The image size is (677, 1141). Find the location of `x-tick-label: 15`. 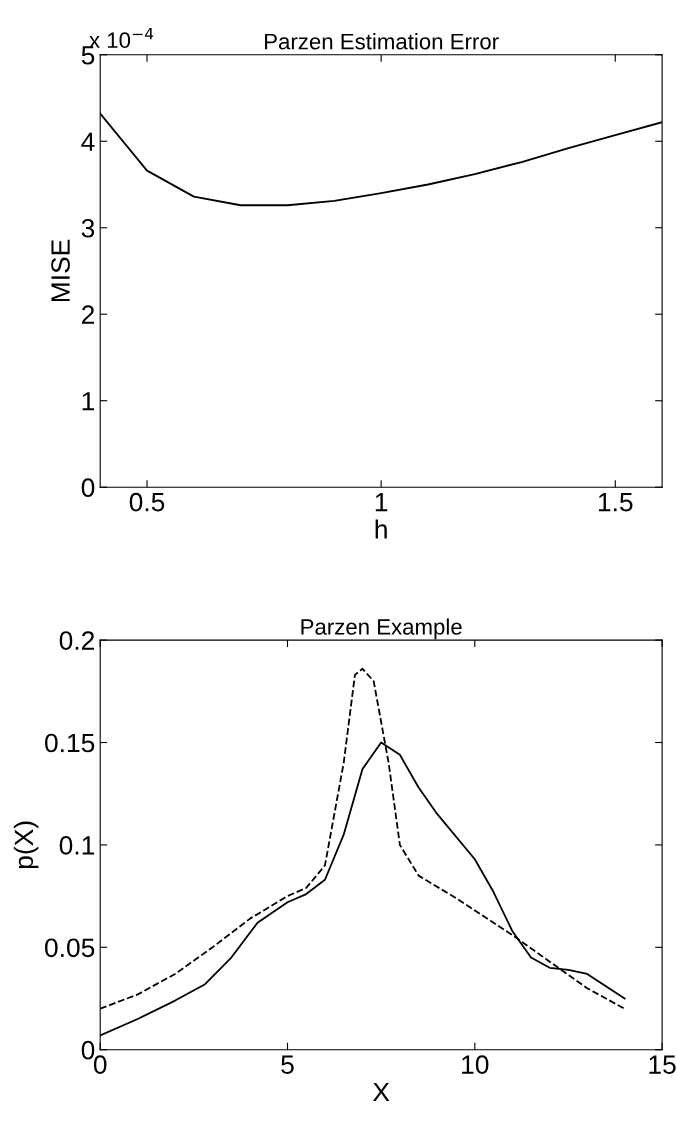

x-tick-label: 15 is located at coordinates (662, 1064).